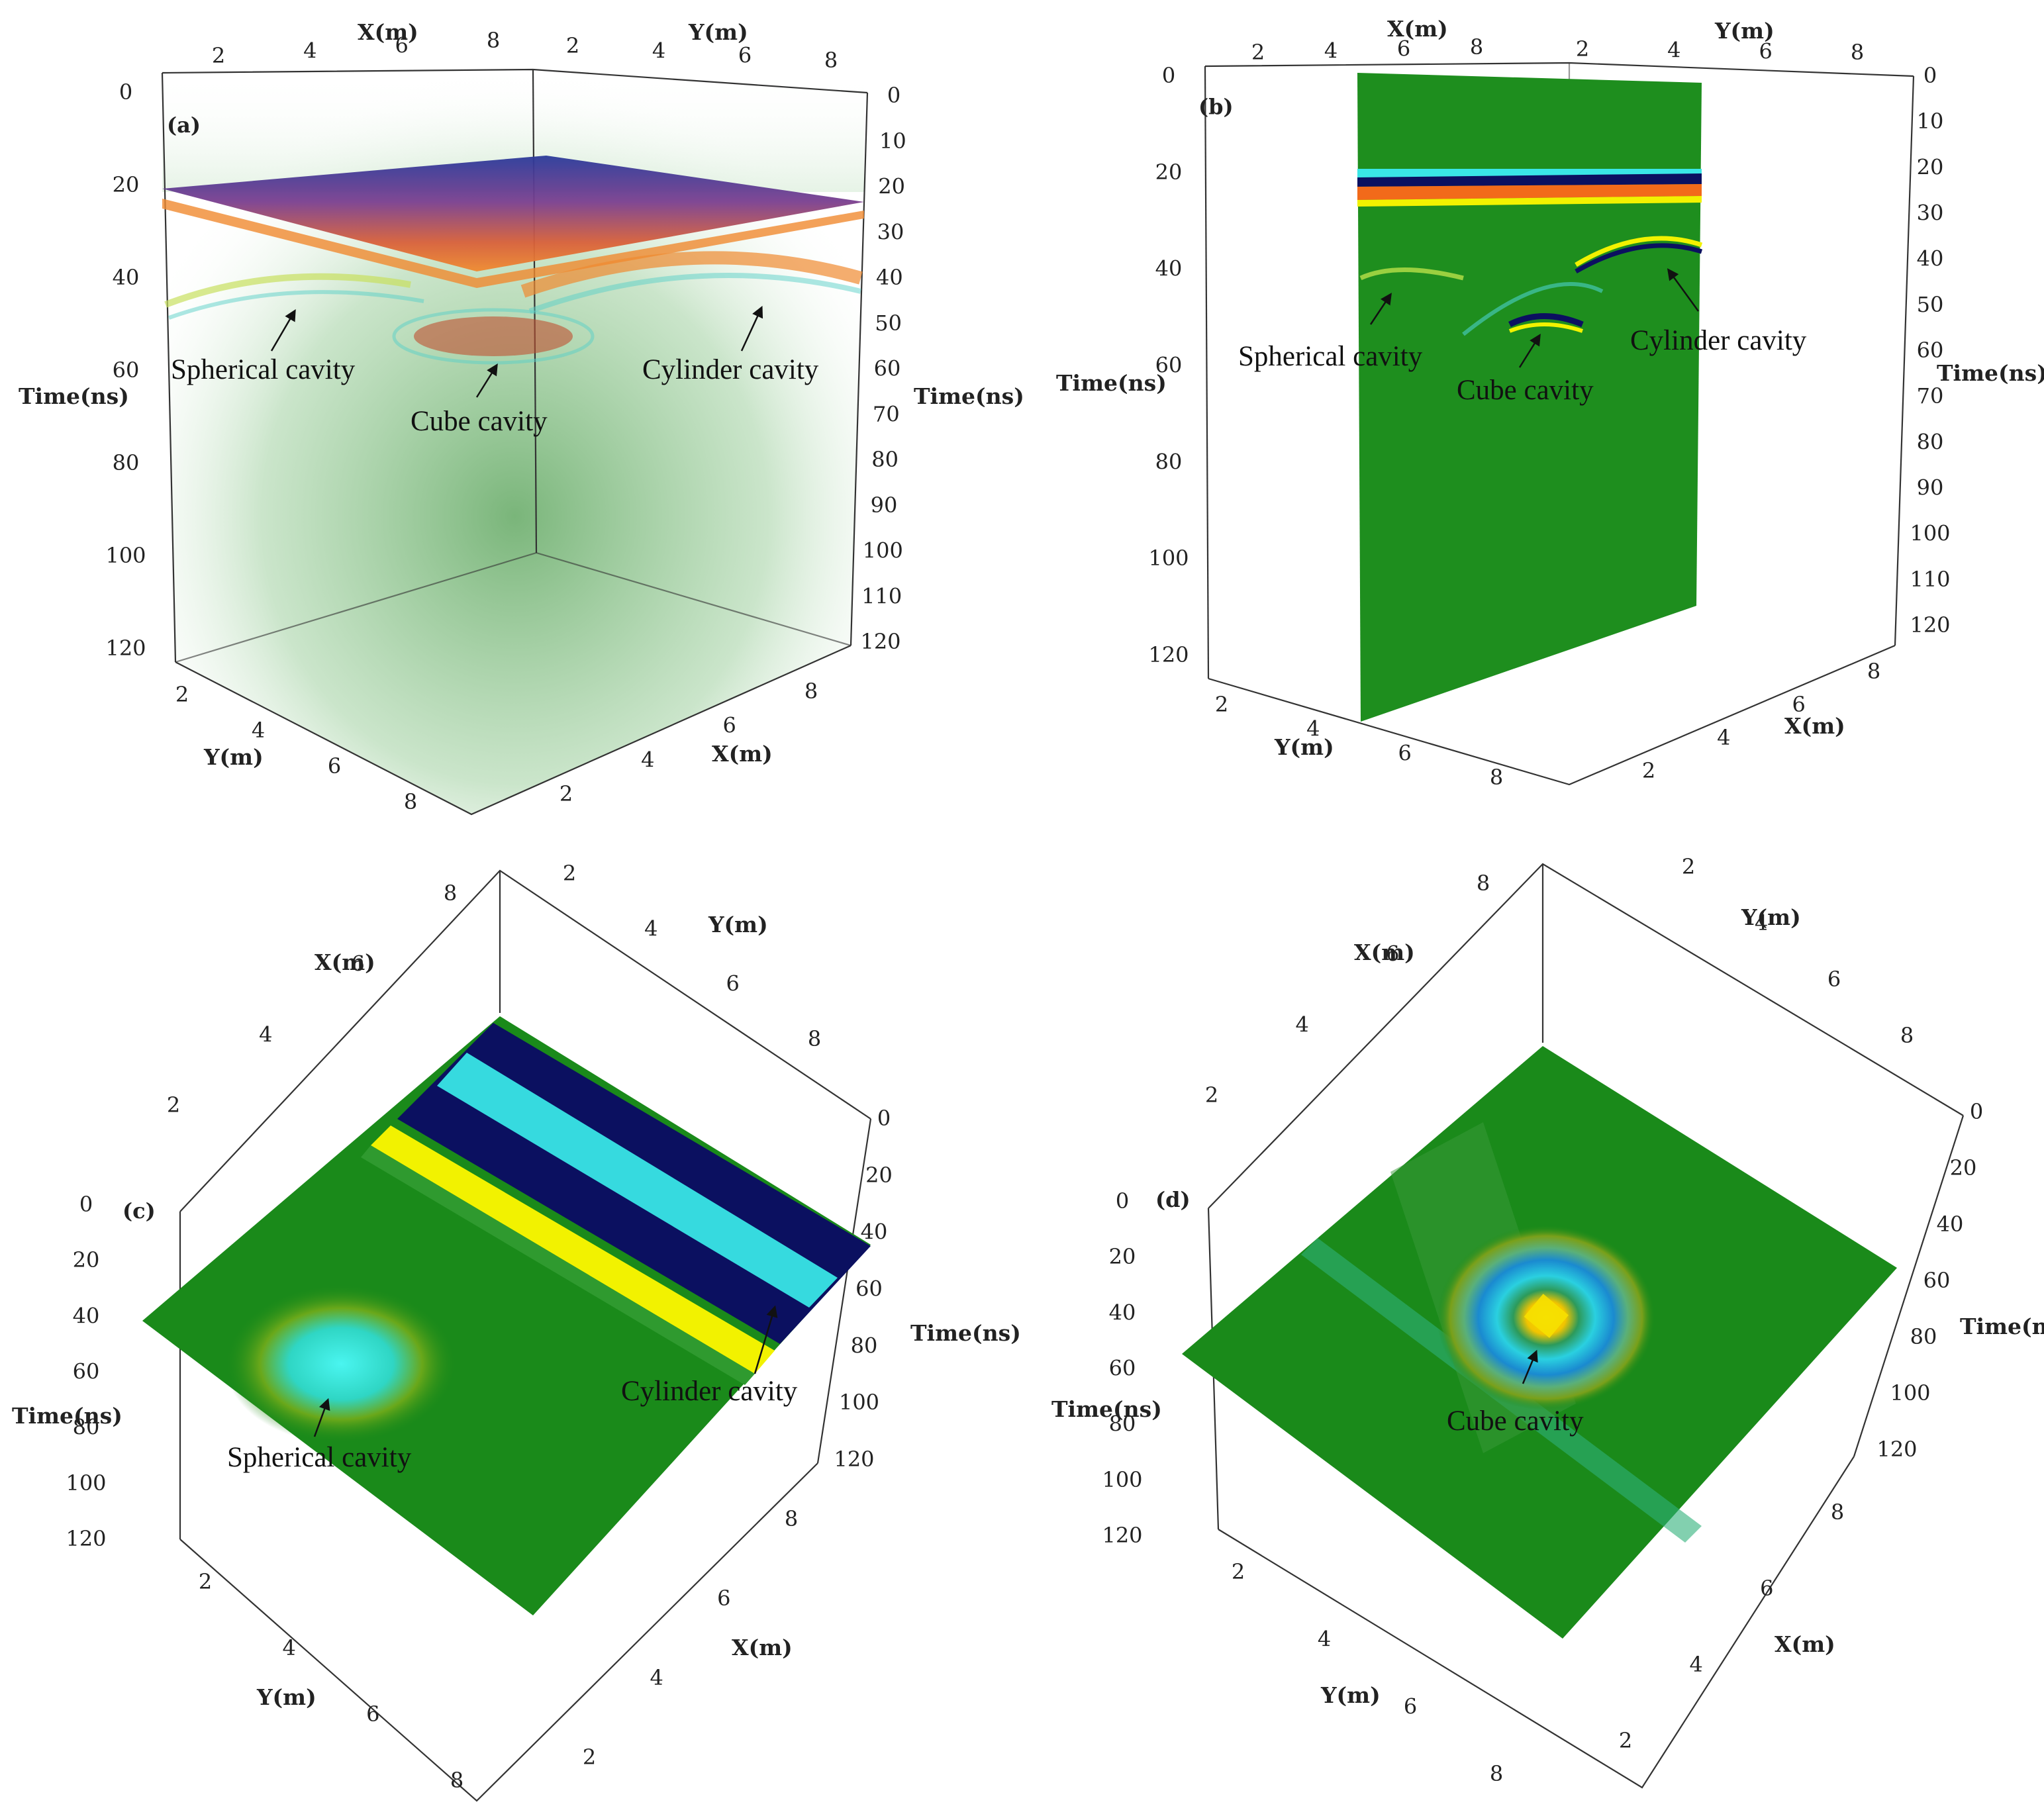  Describe the element at coordinates (879, 1175) in the screenshot. I see `tick-time-right-2-20: 20` at that location.